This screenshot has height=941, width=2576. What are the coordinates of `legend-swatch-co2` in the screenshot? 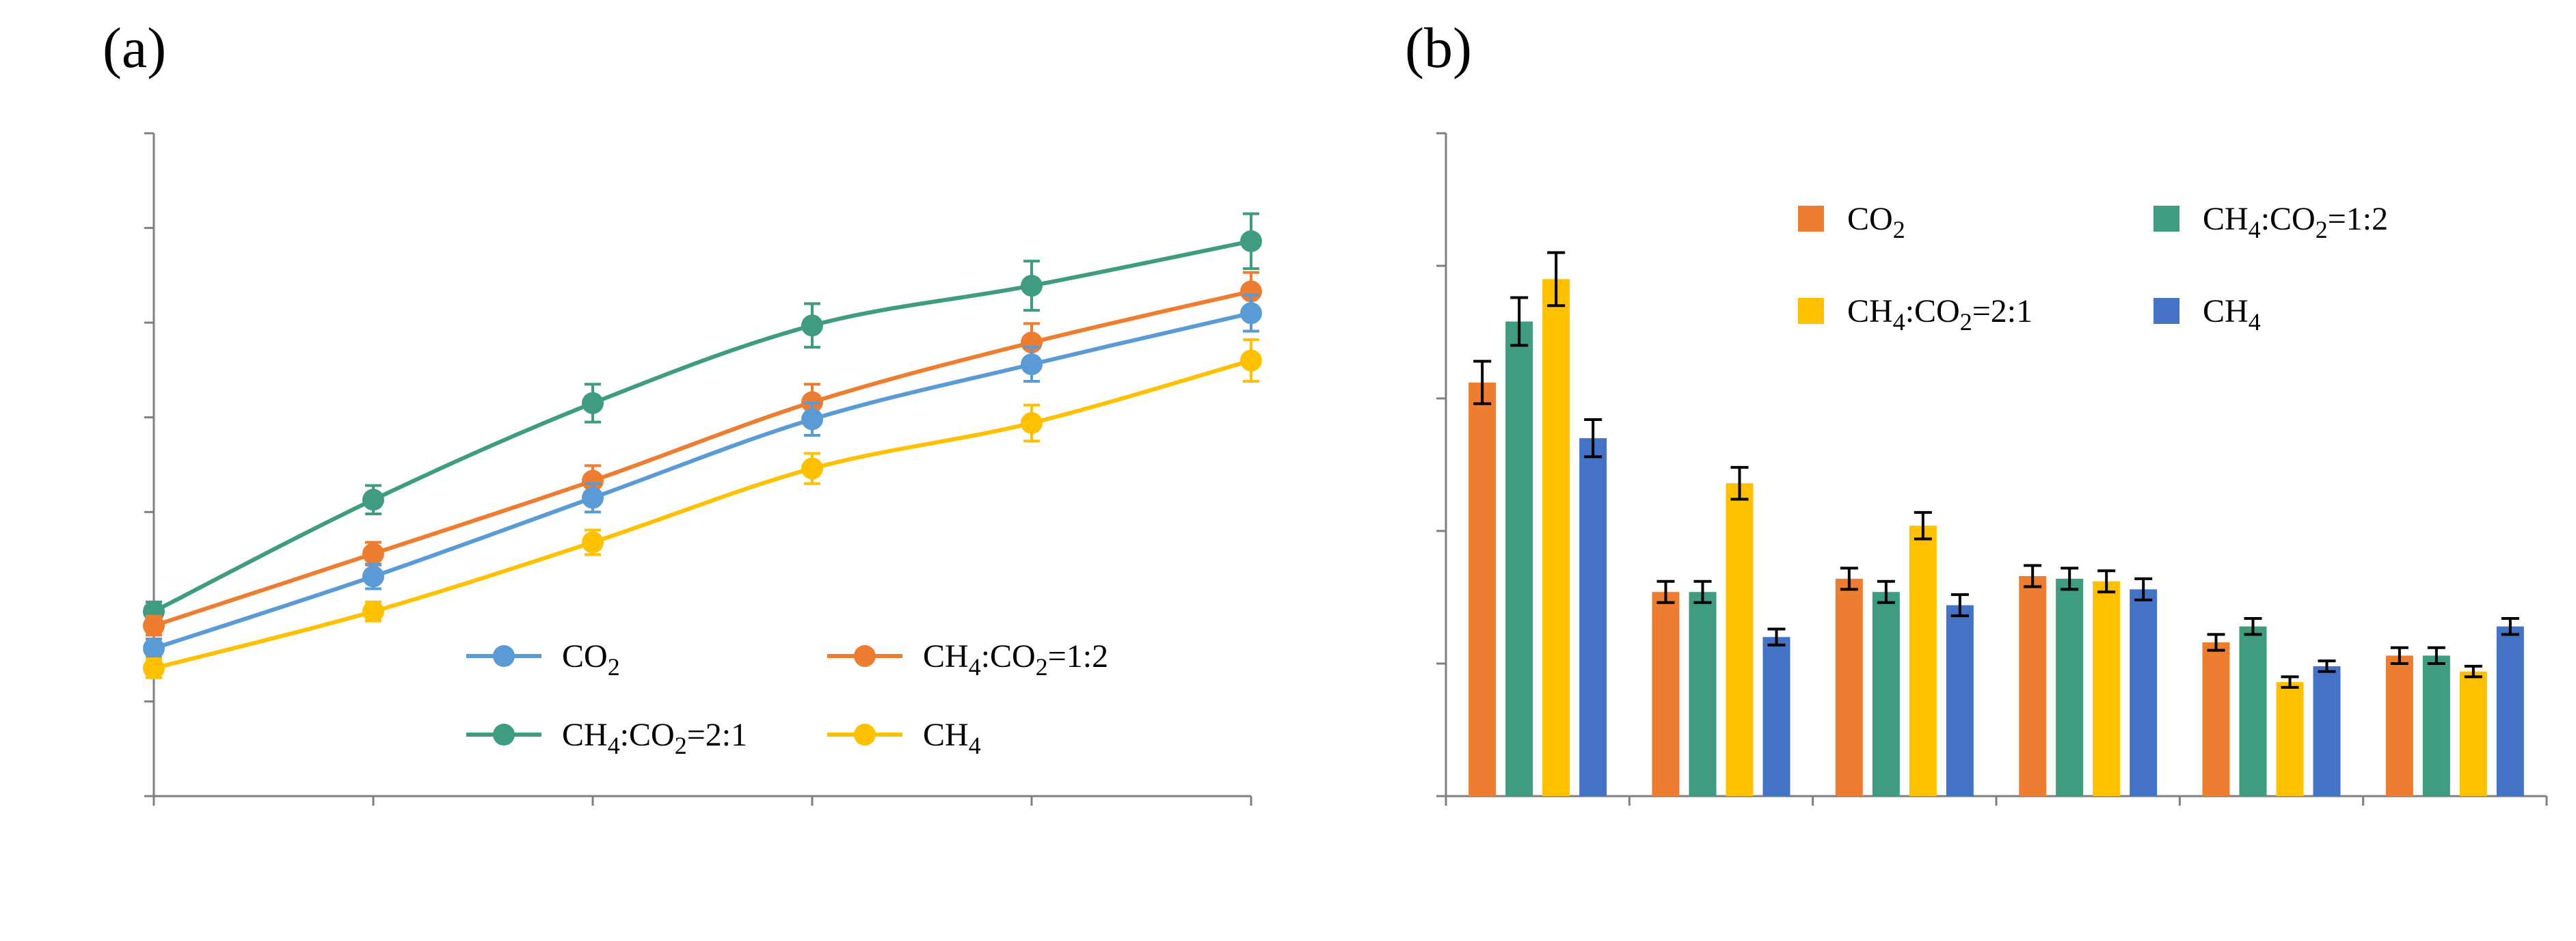 It's located at (1811, 219).